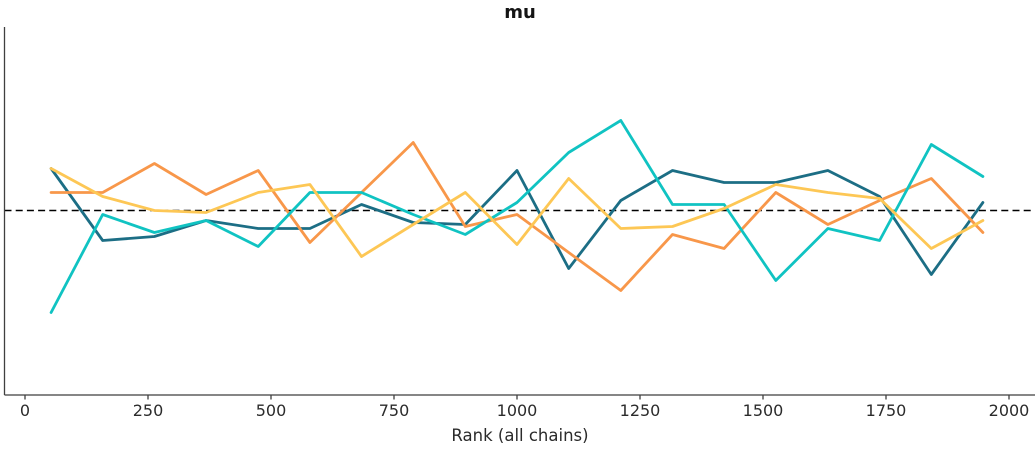 This screenshot has height=450, width=1035. Describe the element at coordinates (394, 410) in the screenshot. I see `x-tick-label: 750` at that location.